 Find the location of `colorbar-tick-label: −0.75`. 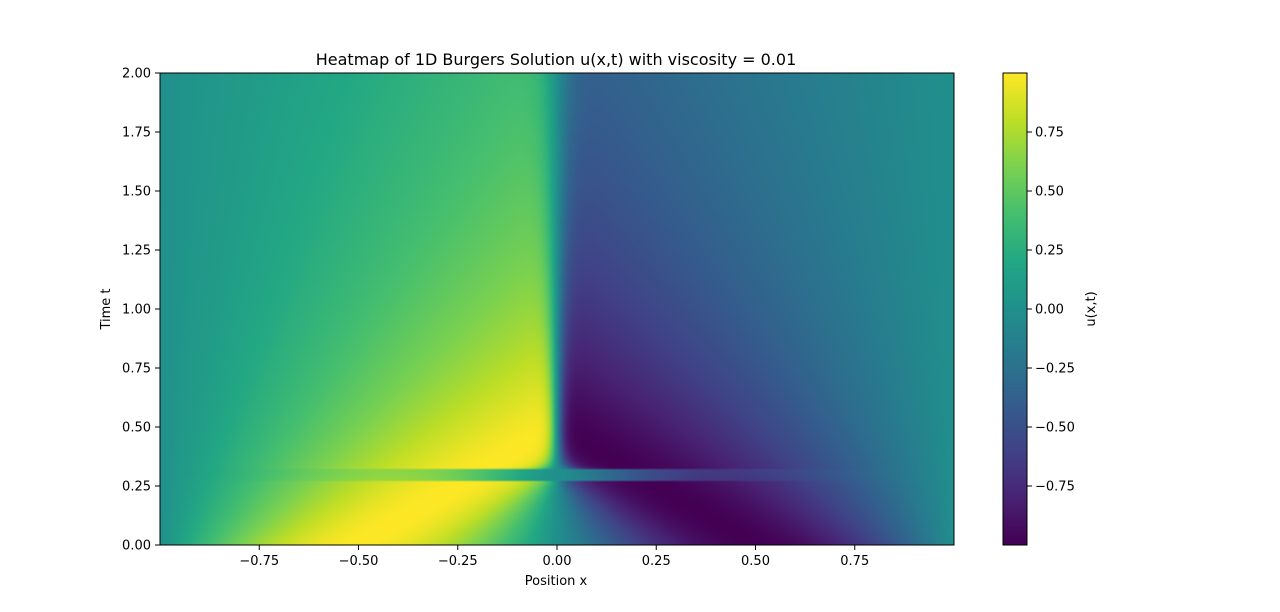

colorbar-tick-label: −0.75 is located at coordinates (1055, 487).